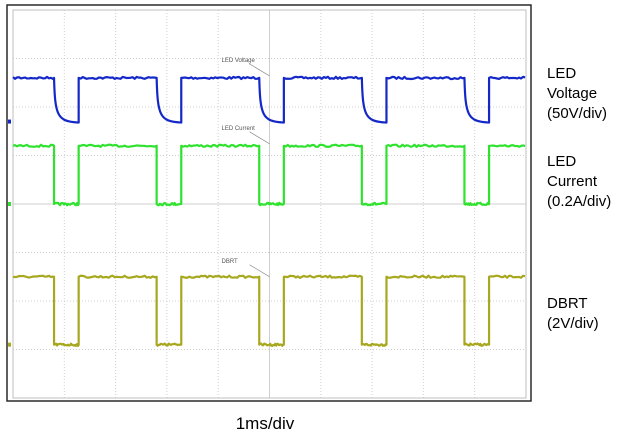 This screenshot has width=627, height=441. I want to click on led-current-label: LED Current (0.2A/div), so click(579, 182).